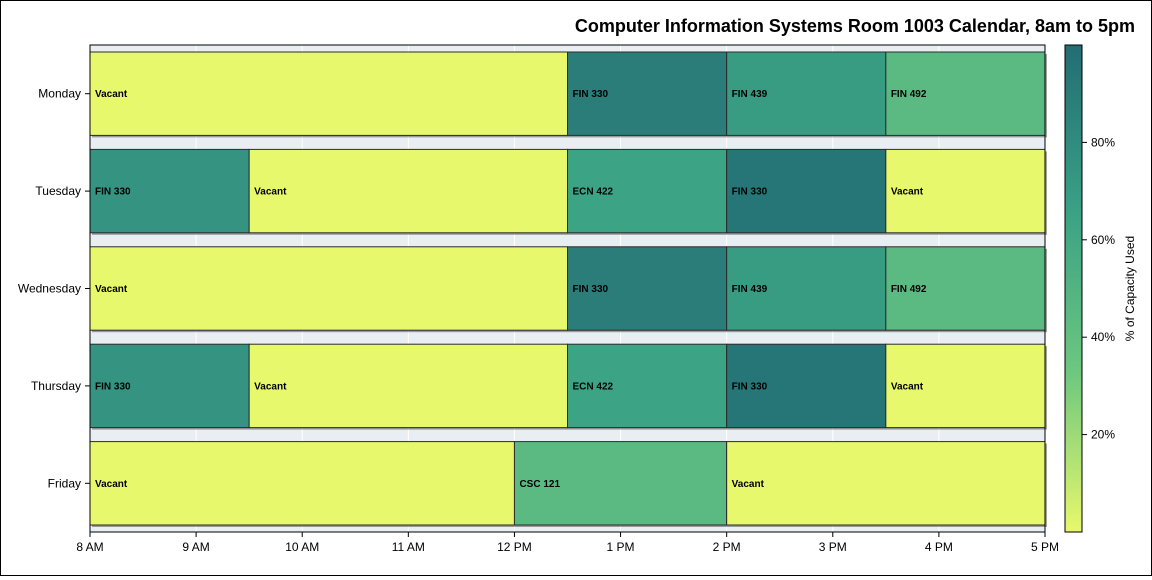 Image resolution: width=1152 pixels, height=580 pixels. What do you see at coordinates (939, 547) in the screenshot?
I see `x-tick-label: 4 PM` at bounding box center [939, 547].